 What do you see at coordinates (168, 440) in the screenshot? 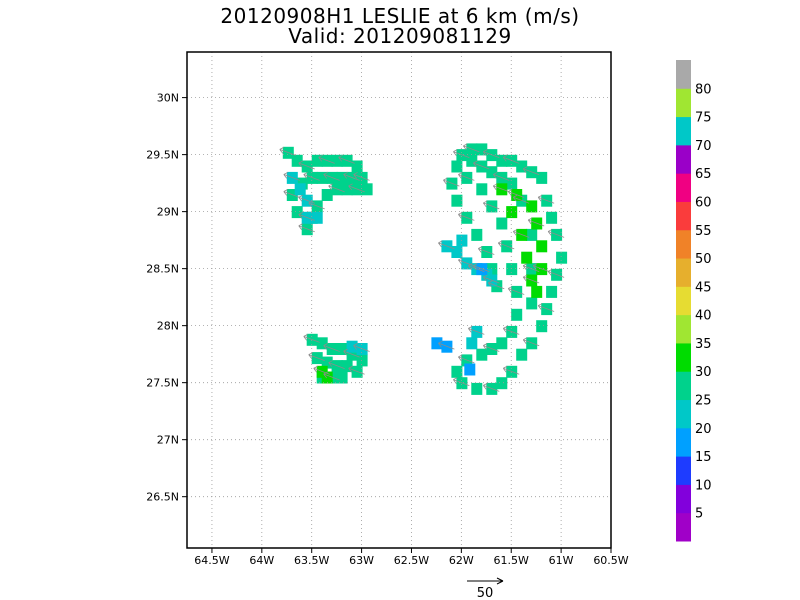
I see `y-tick-label-1: 27N` at bounding box center [168, 440].